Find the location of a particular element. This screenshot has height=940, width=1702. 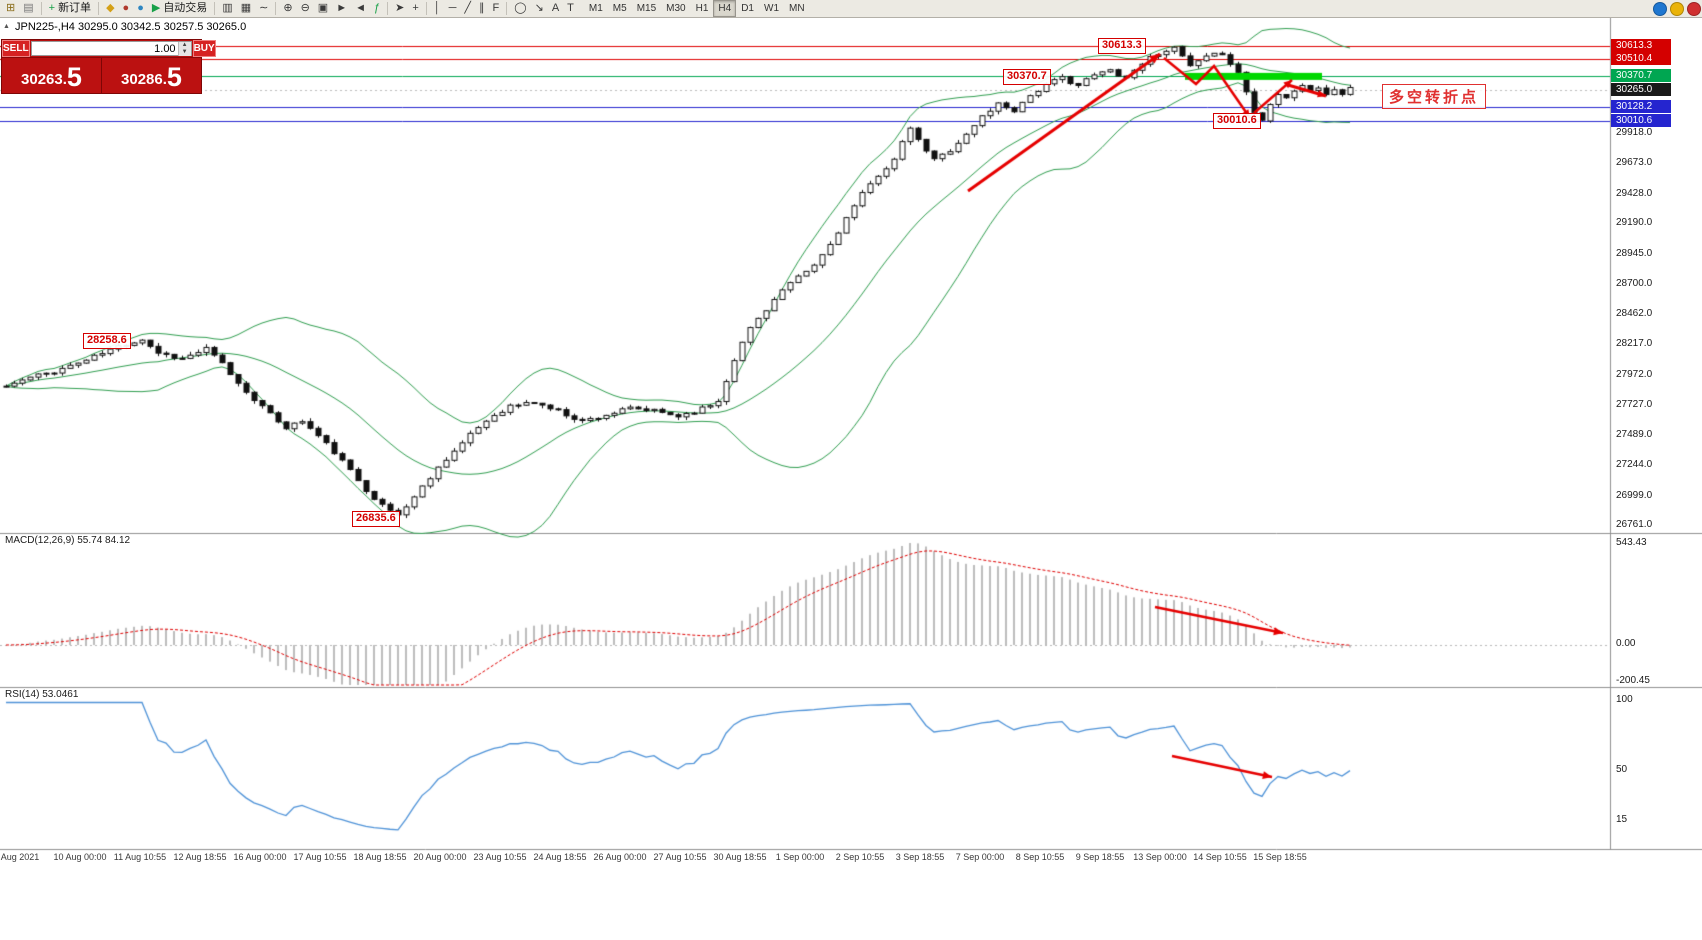

fibonacci-icon: F is located at coordinates (496, 8).